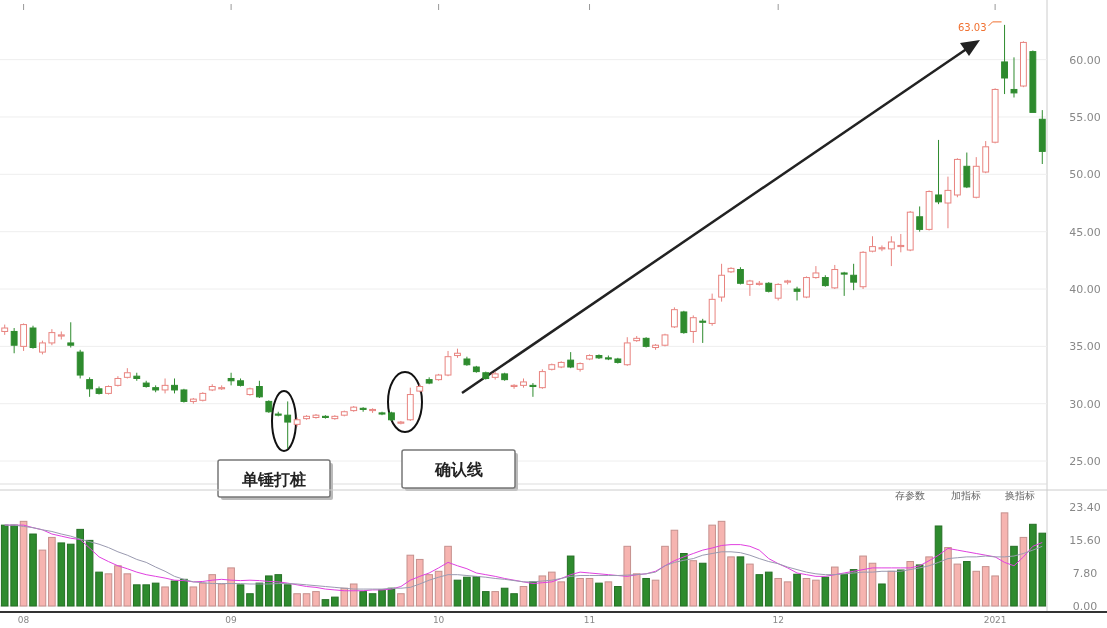 This screenshot has width=1107, height=628. I want to click on annotation: 加指标, so click(966, 495).